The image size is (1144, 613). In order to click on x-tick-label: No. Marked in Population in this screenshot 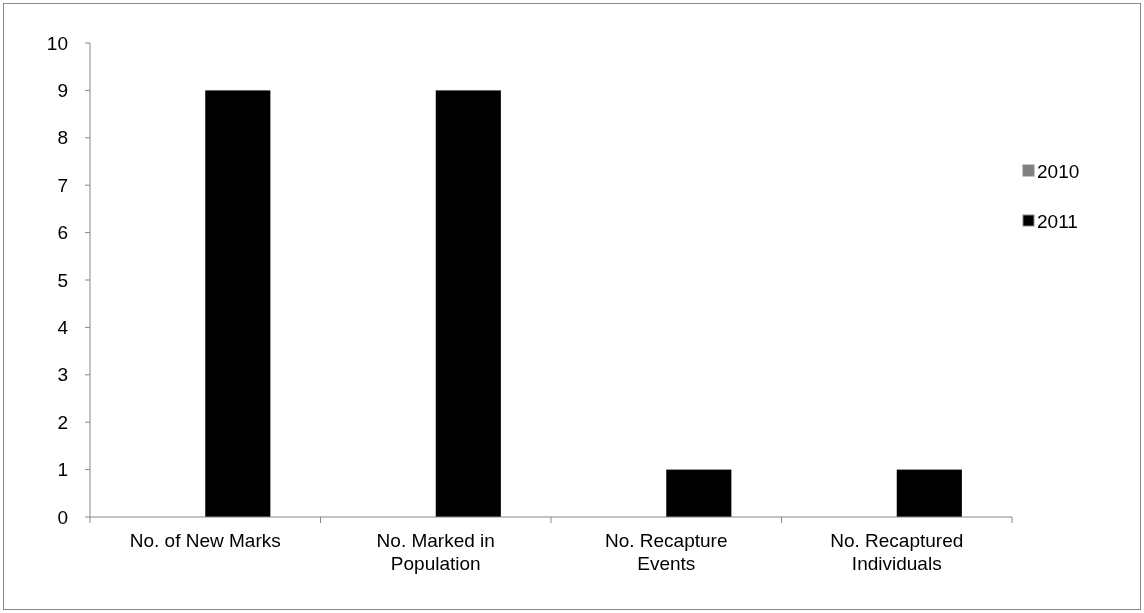, I will do `click(435, 552)`.